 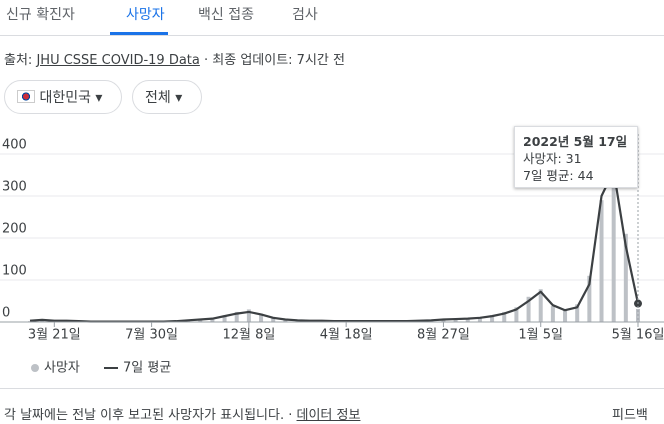 I want to click on legend-label: 7일 평균, so click(x=147, y=368).